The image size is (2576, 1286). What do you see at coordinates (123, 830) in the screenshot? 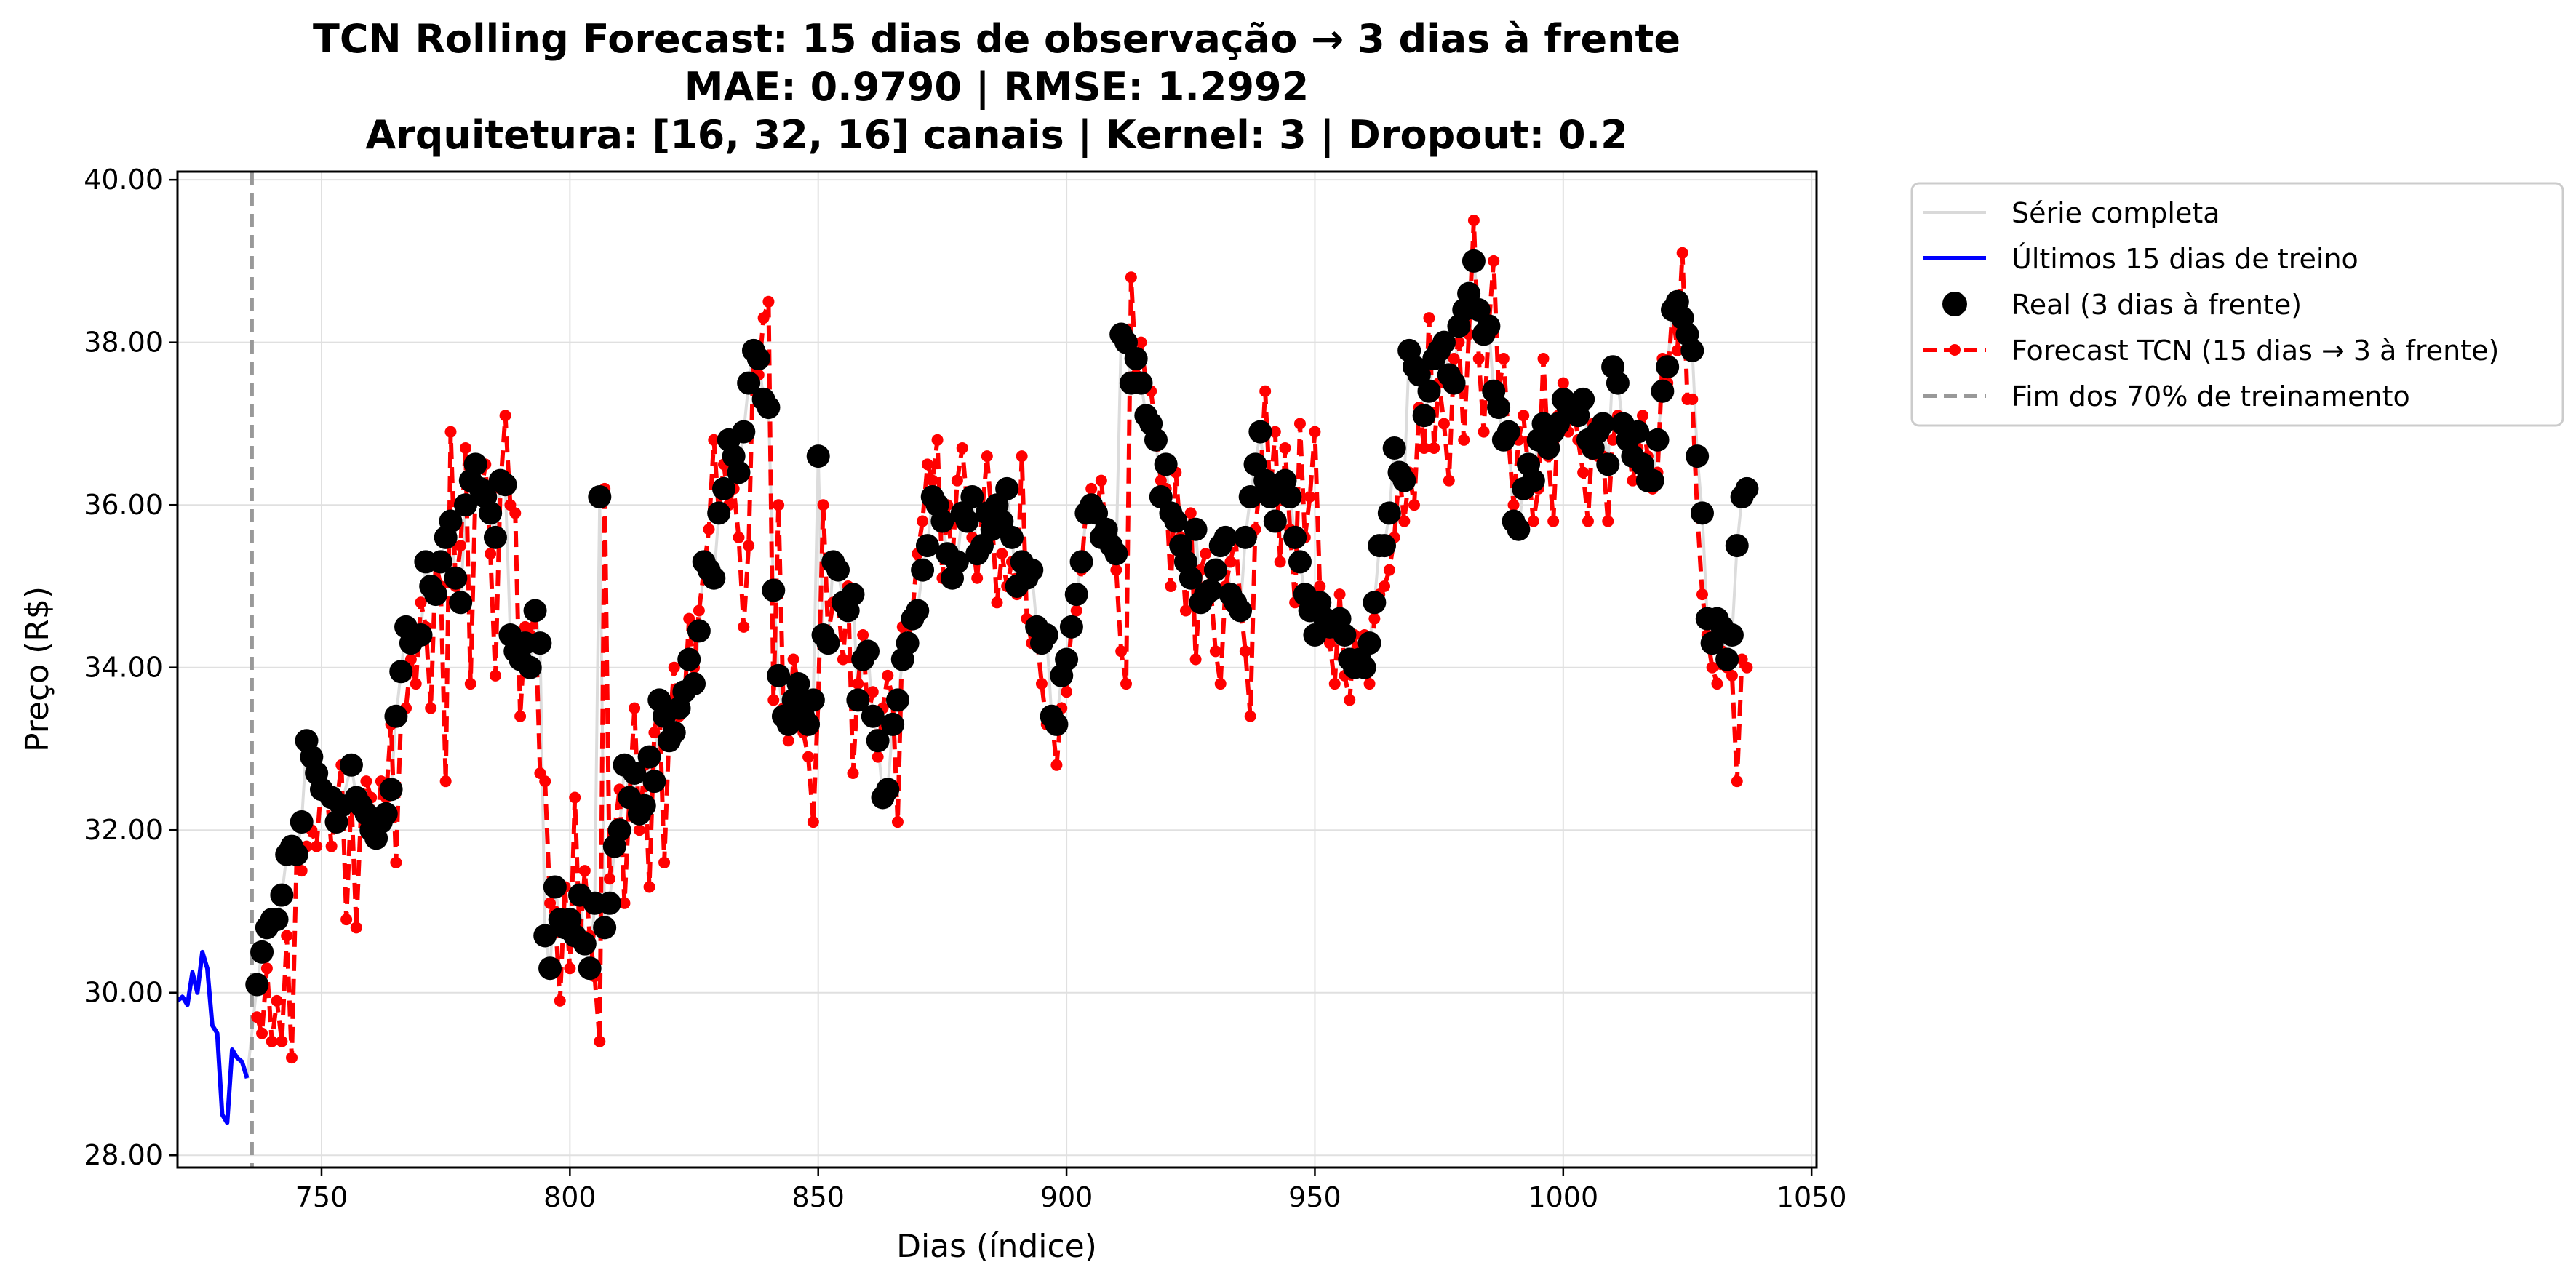
I see `y-tick-label: 32.00` at bounding box center [123, 830].